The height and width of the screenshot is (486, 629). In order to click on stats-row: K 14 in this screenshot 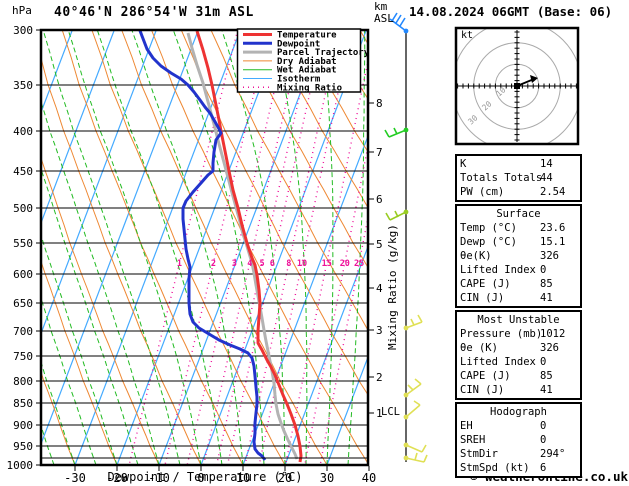, I will do `click(518, 164)`.